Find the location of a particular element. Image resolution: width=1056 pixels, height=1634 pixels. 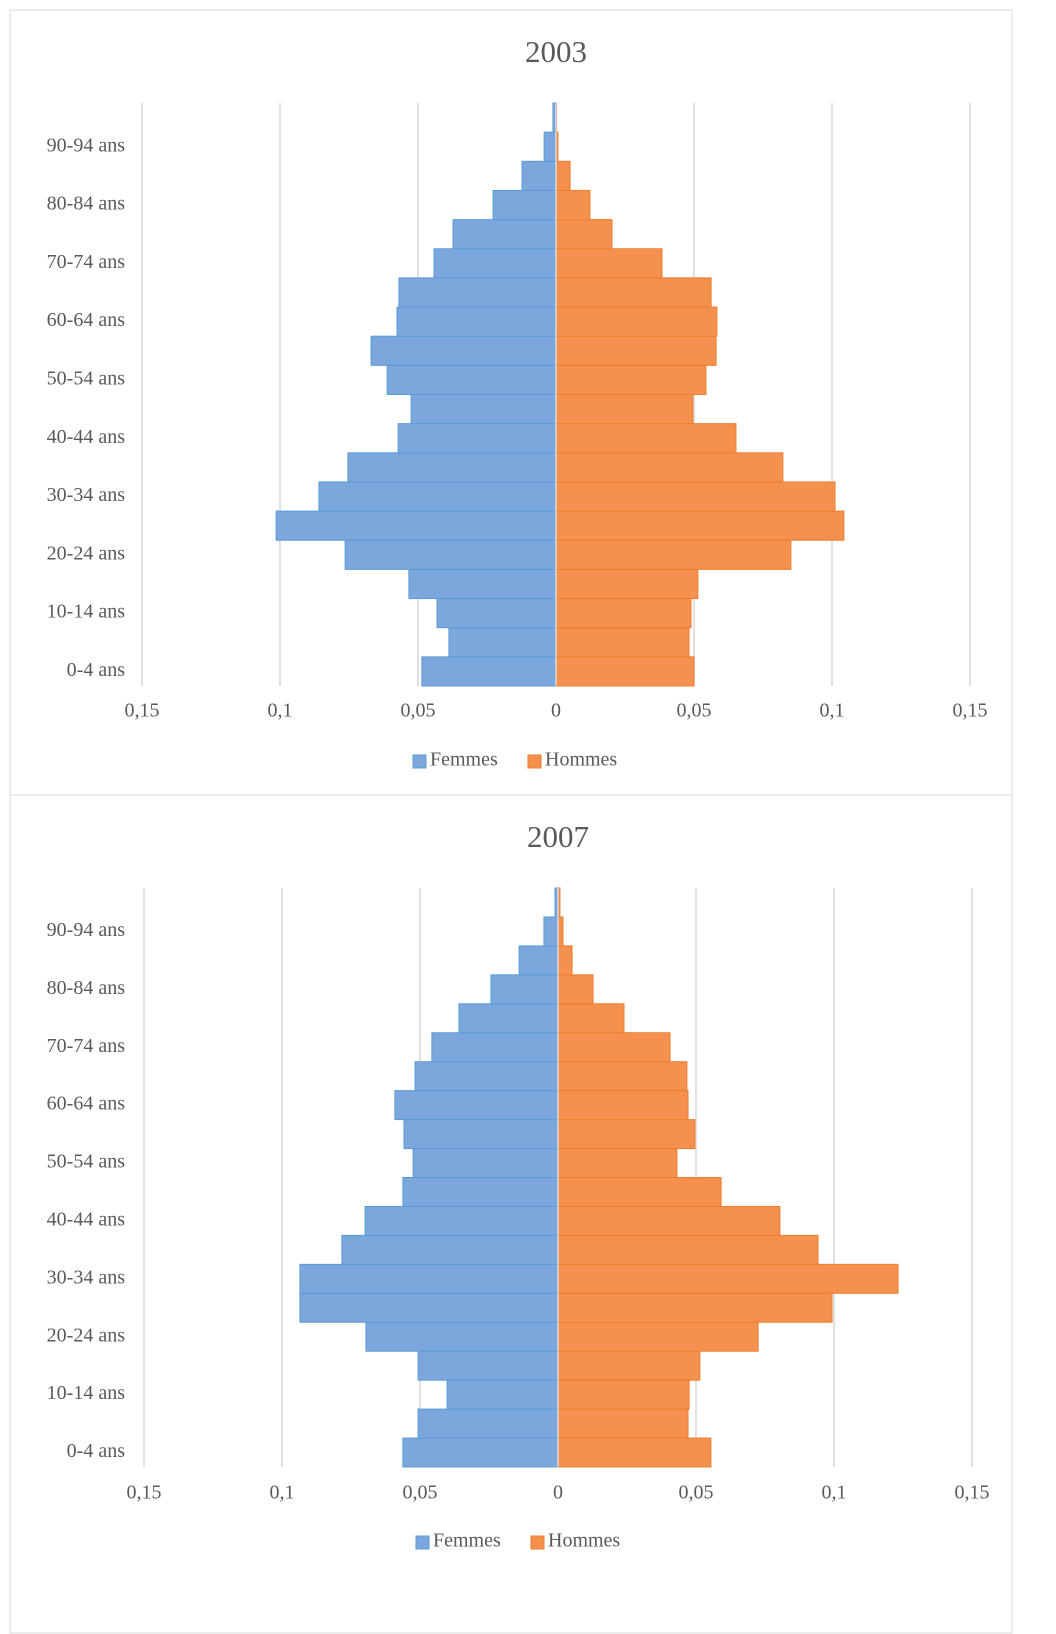

chart-title: 2003 is located at coordinates (556, 51).